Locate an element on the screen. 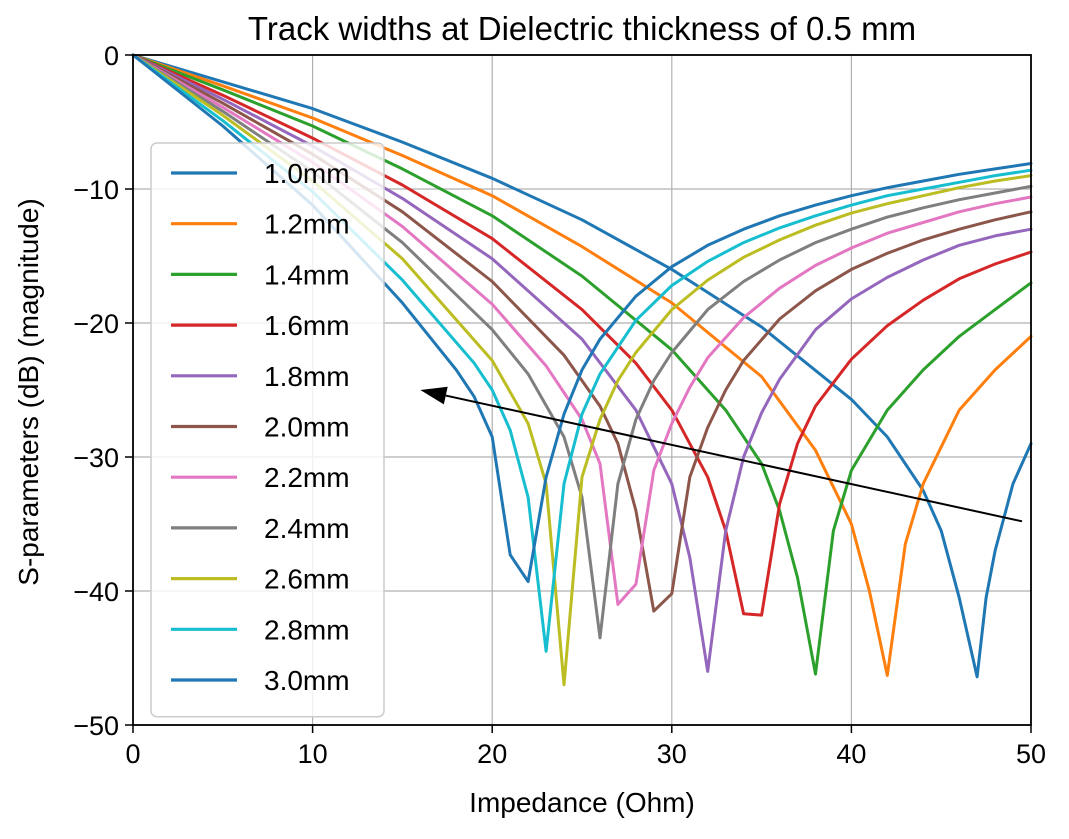 The width and height of the screenshot is (1069, 839). legend-entry: 2.2mm is located at coordinates (260, 477).